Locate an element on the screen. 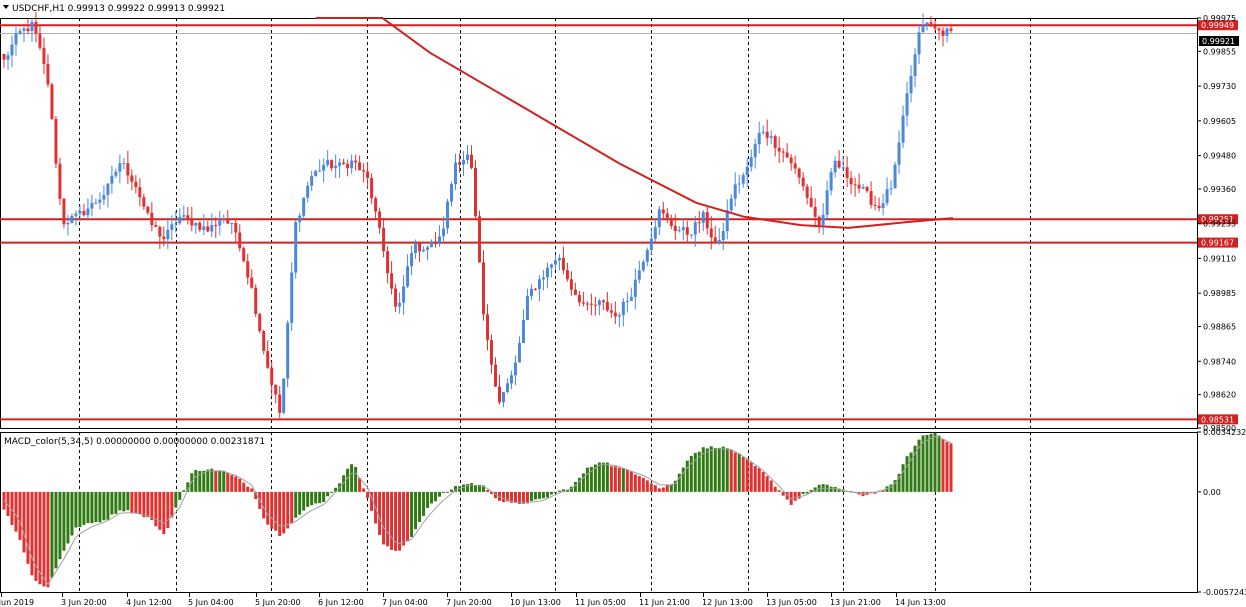 This screenshot has width=1246, height=607. x-tick-label: 11 Jun 21:00 is located at coordinates (664, 602).